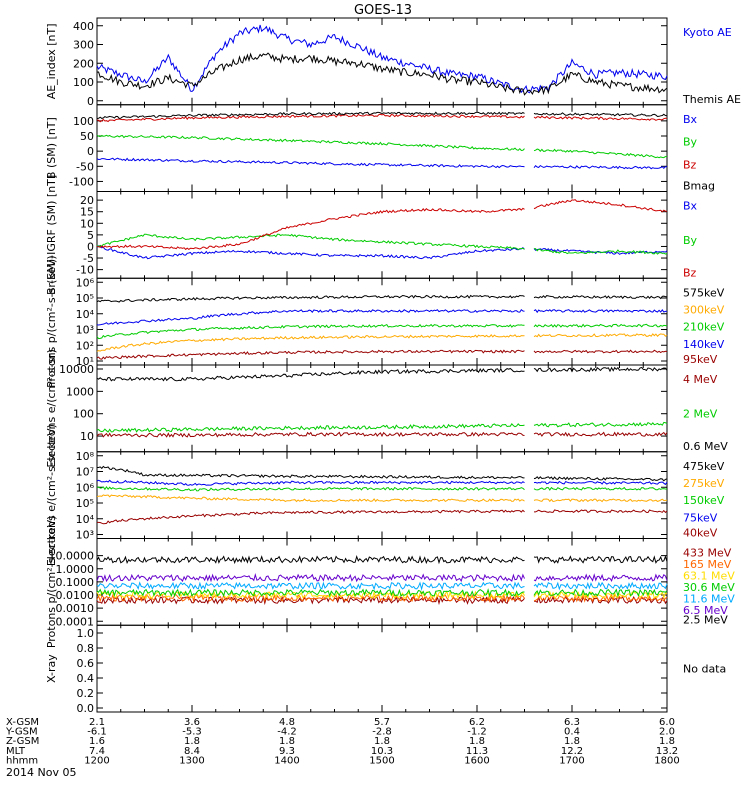 This screenshot has height=800, width=750. I want to click on series-line-6-5-mev, so click(600, 577).